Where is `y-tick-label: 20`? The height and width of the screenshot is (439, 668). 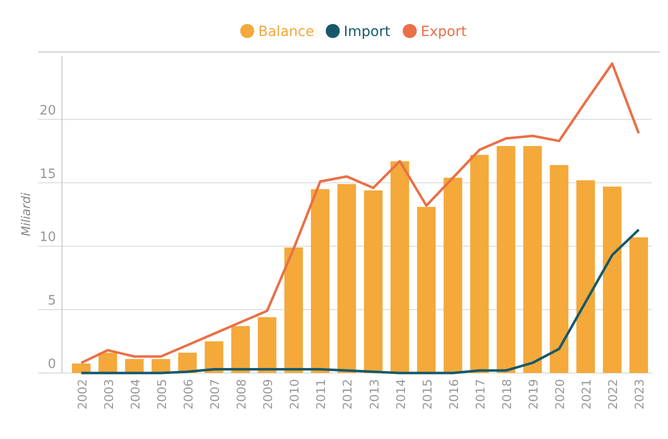
y-tick-label: 20 is located at coordinates (47, 110).